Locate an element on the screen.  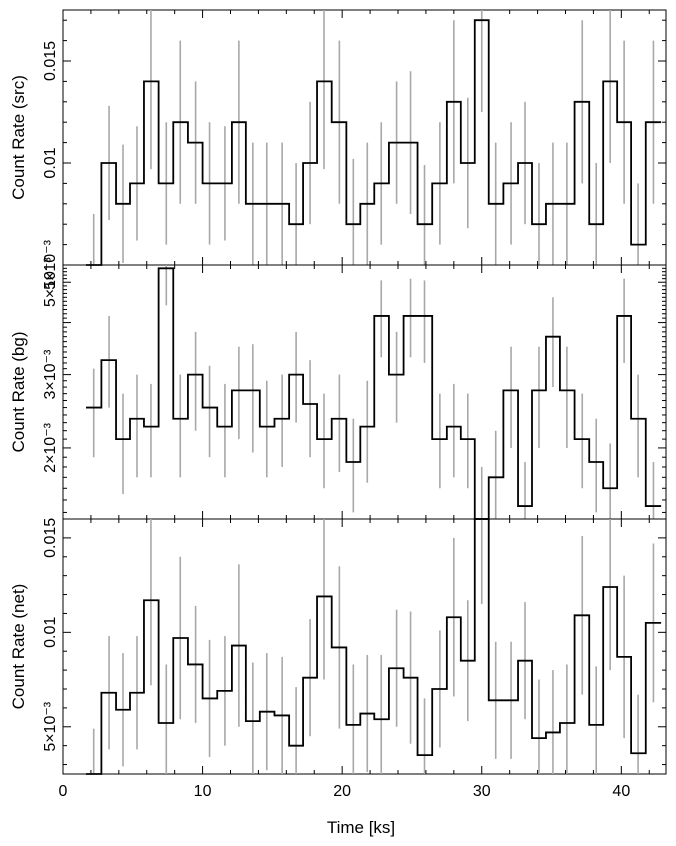
y-tick-label-bg: 5×10⁻³ is located at coordinates (50, 282).